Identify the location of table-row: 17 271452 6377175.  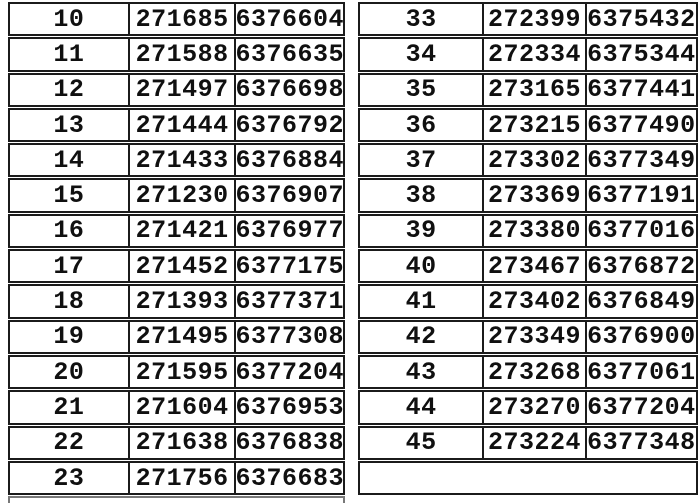
(176, 266).